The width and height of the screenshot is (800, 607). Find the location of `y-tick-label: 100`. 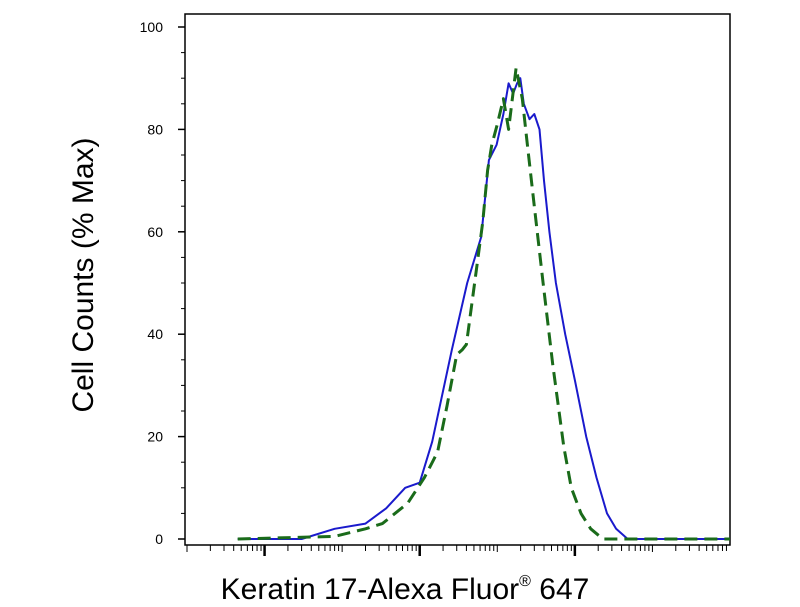

y-tick-label: 100 is located at coordinates (152, 27).